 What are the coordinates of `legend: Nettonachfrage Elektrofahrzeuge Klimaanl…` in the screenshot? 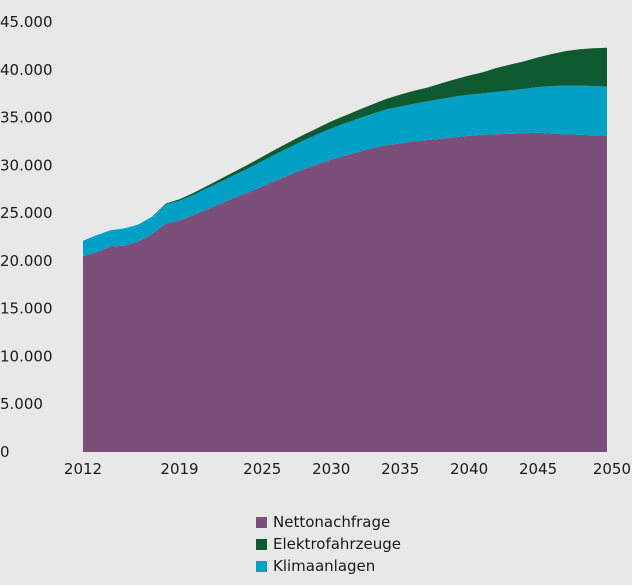 It's located at (328, 544).